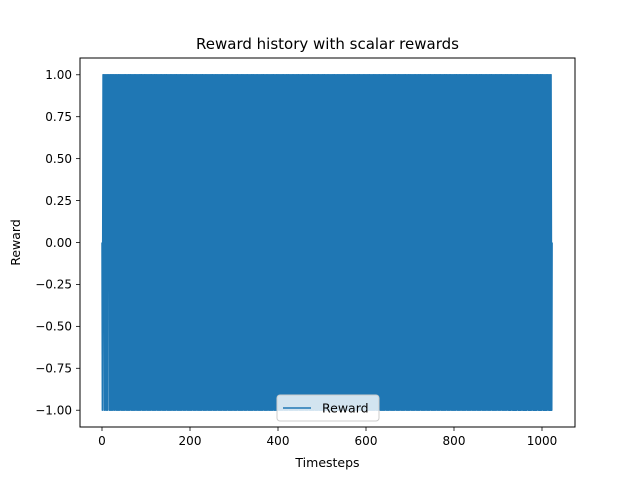 The width and height of the screenshot is (640, 480). What do you see at coordinates (58, 201) in the screenshot?
I see `y-tick-label: 0.25` at bounding box center [58, 201].